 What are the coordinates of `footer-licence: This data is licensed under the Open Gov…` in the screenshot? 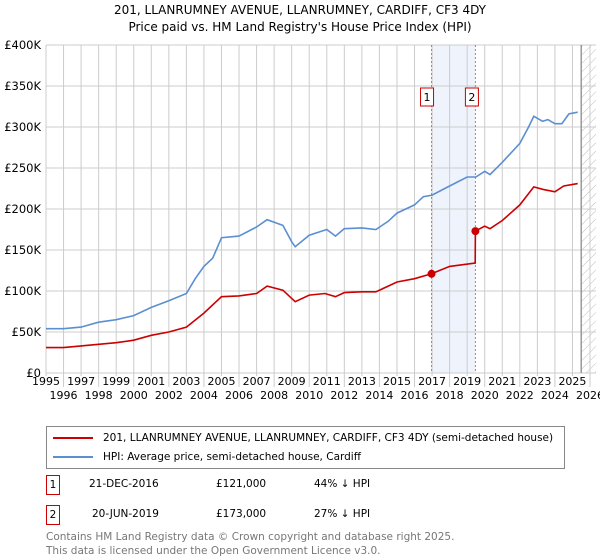 It's located at (213, 551).